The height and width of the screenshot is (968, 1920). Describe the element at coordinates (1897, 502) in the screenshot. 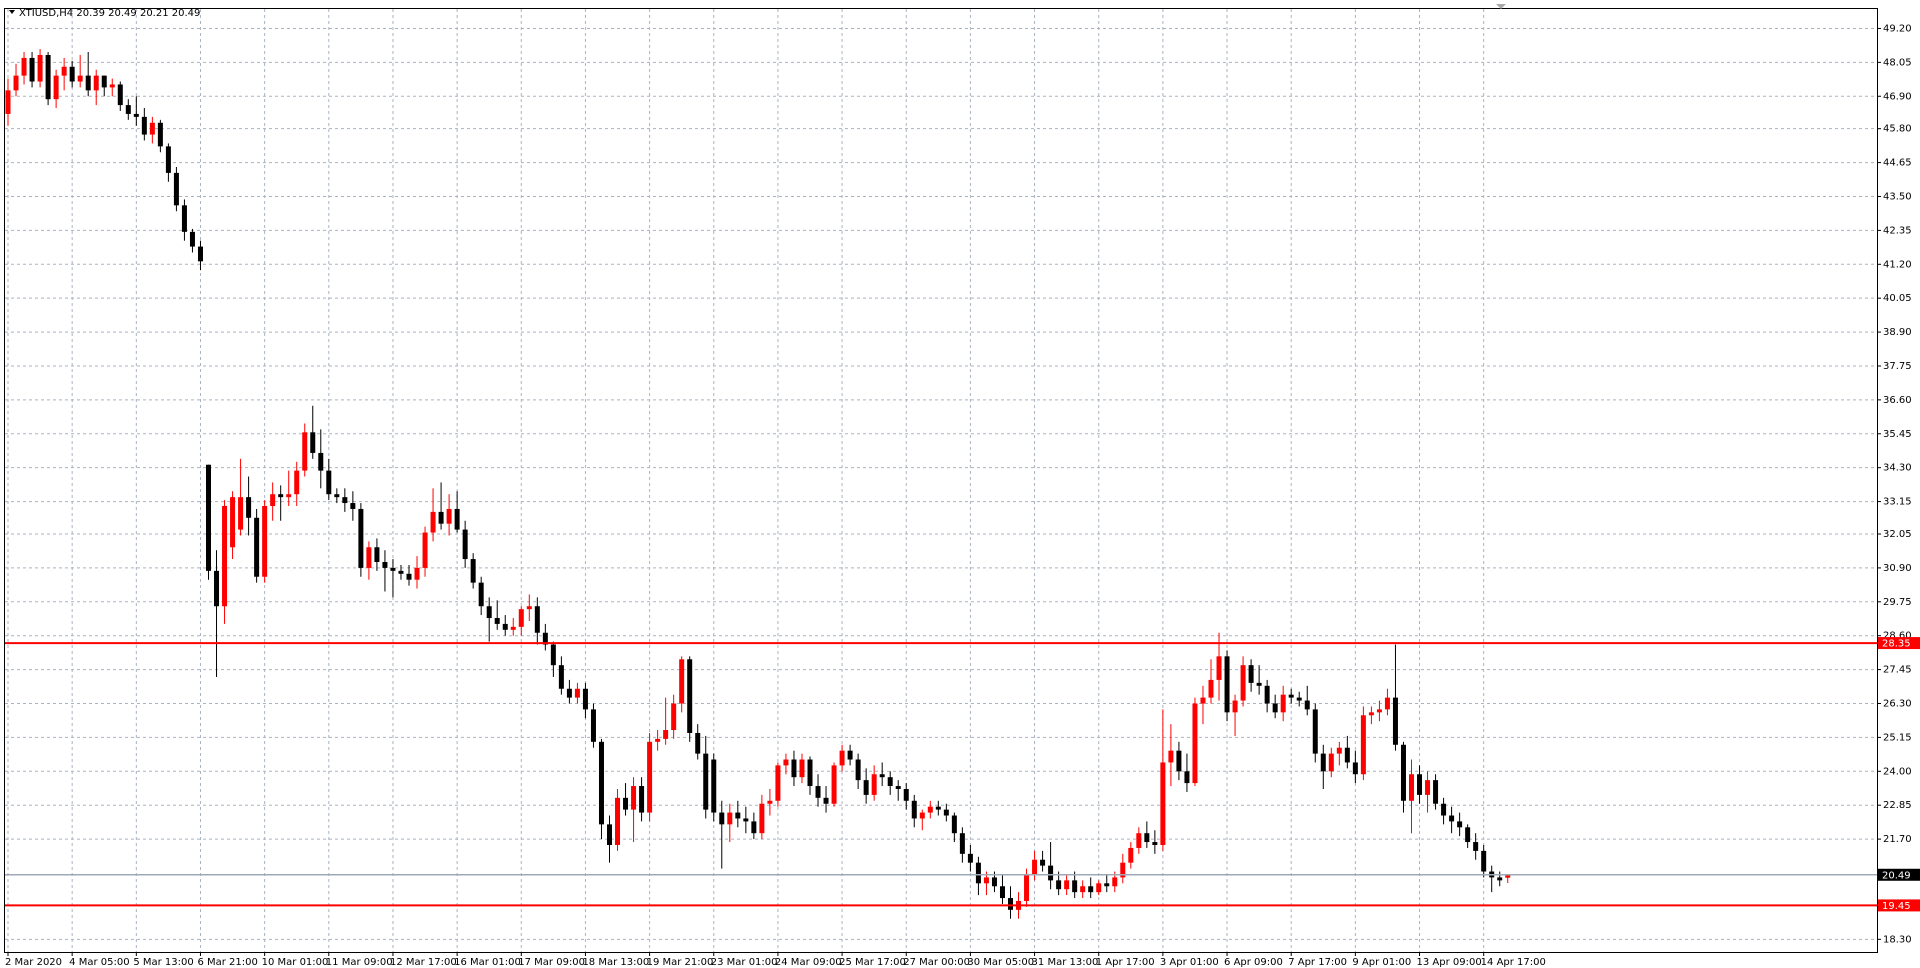

I see `y-tick-label: 33.15` at that location.